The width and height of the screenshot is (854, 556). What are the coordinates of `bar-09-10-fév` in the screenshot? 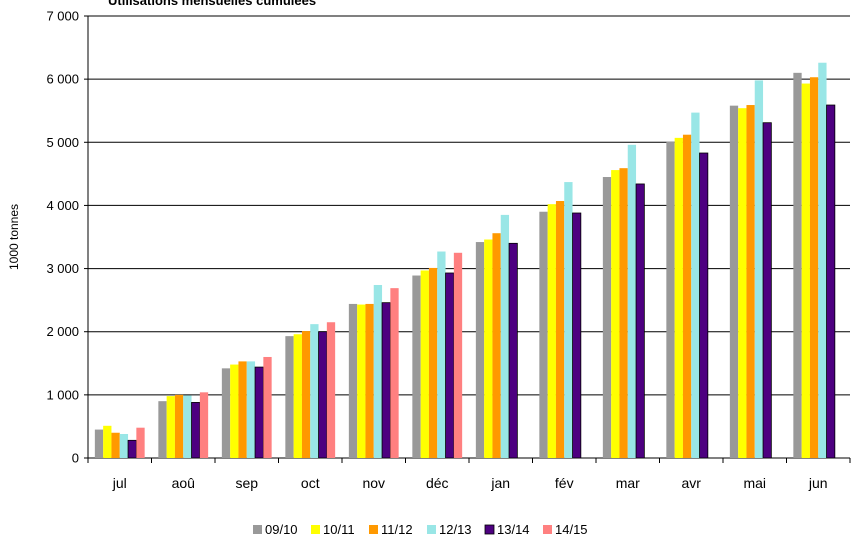 It's located at (543, 334).